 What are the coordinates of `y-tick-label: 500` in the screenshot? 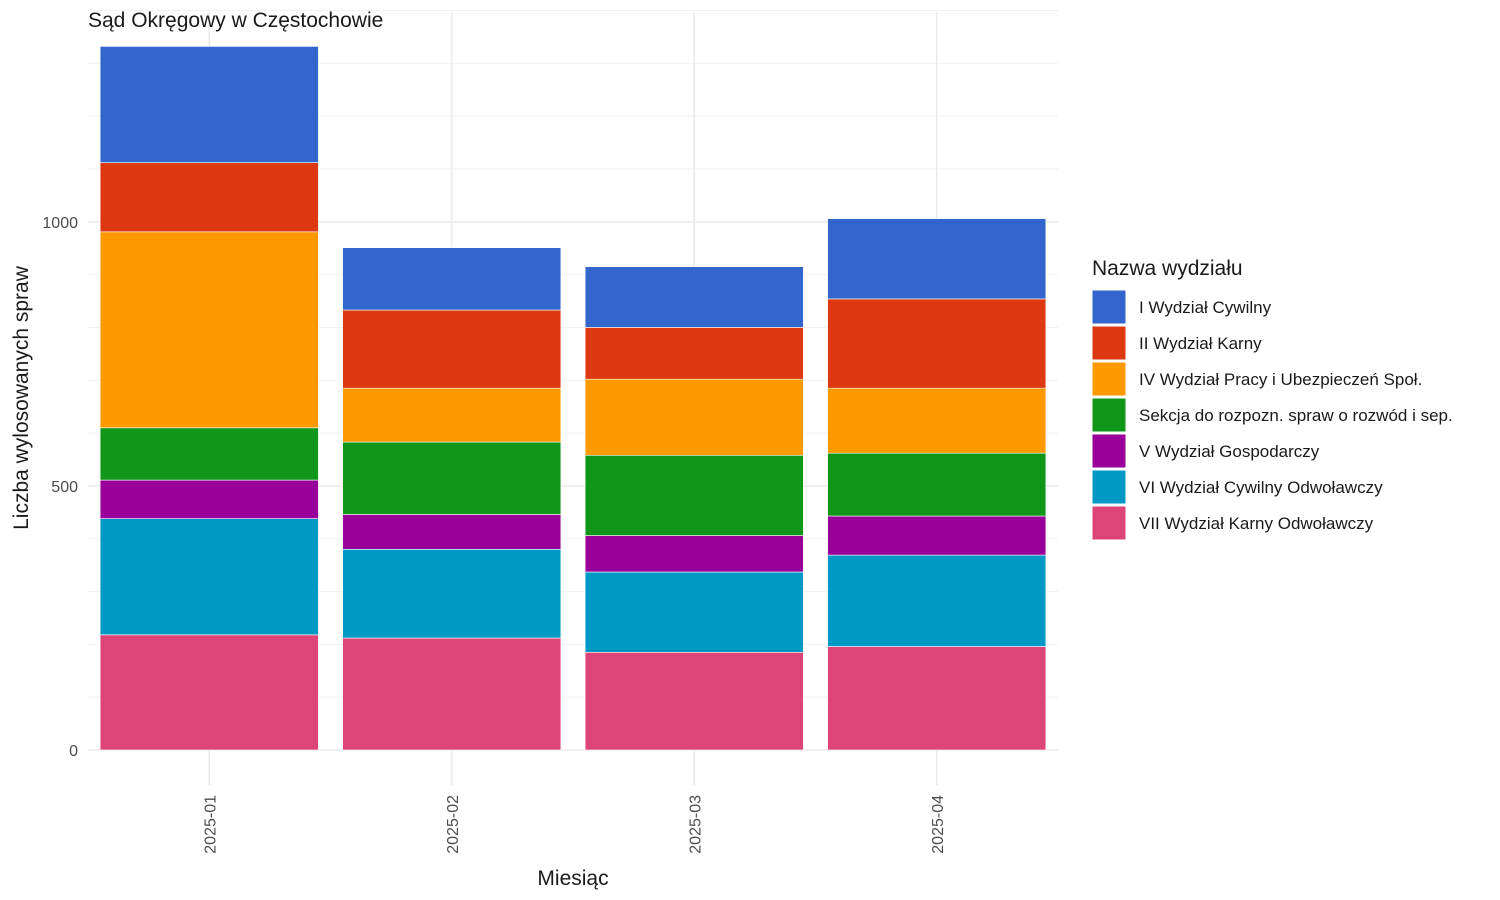 It's located at (64, 487).